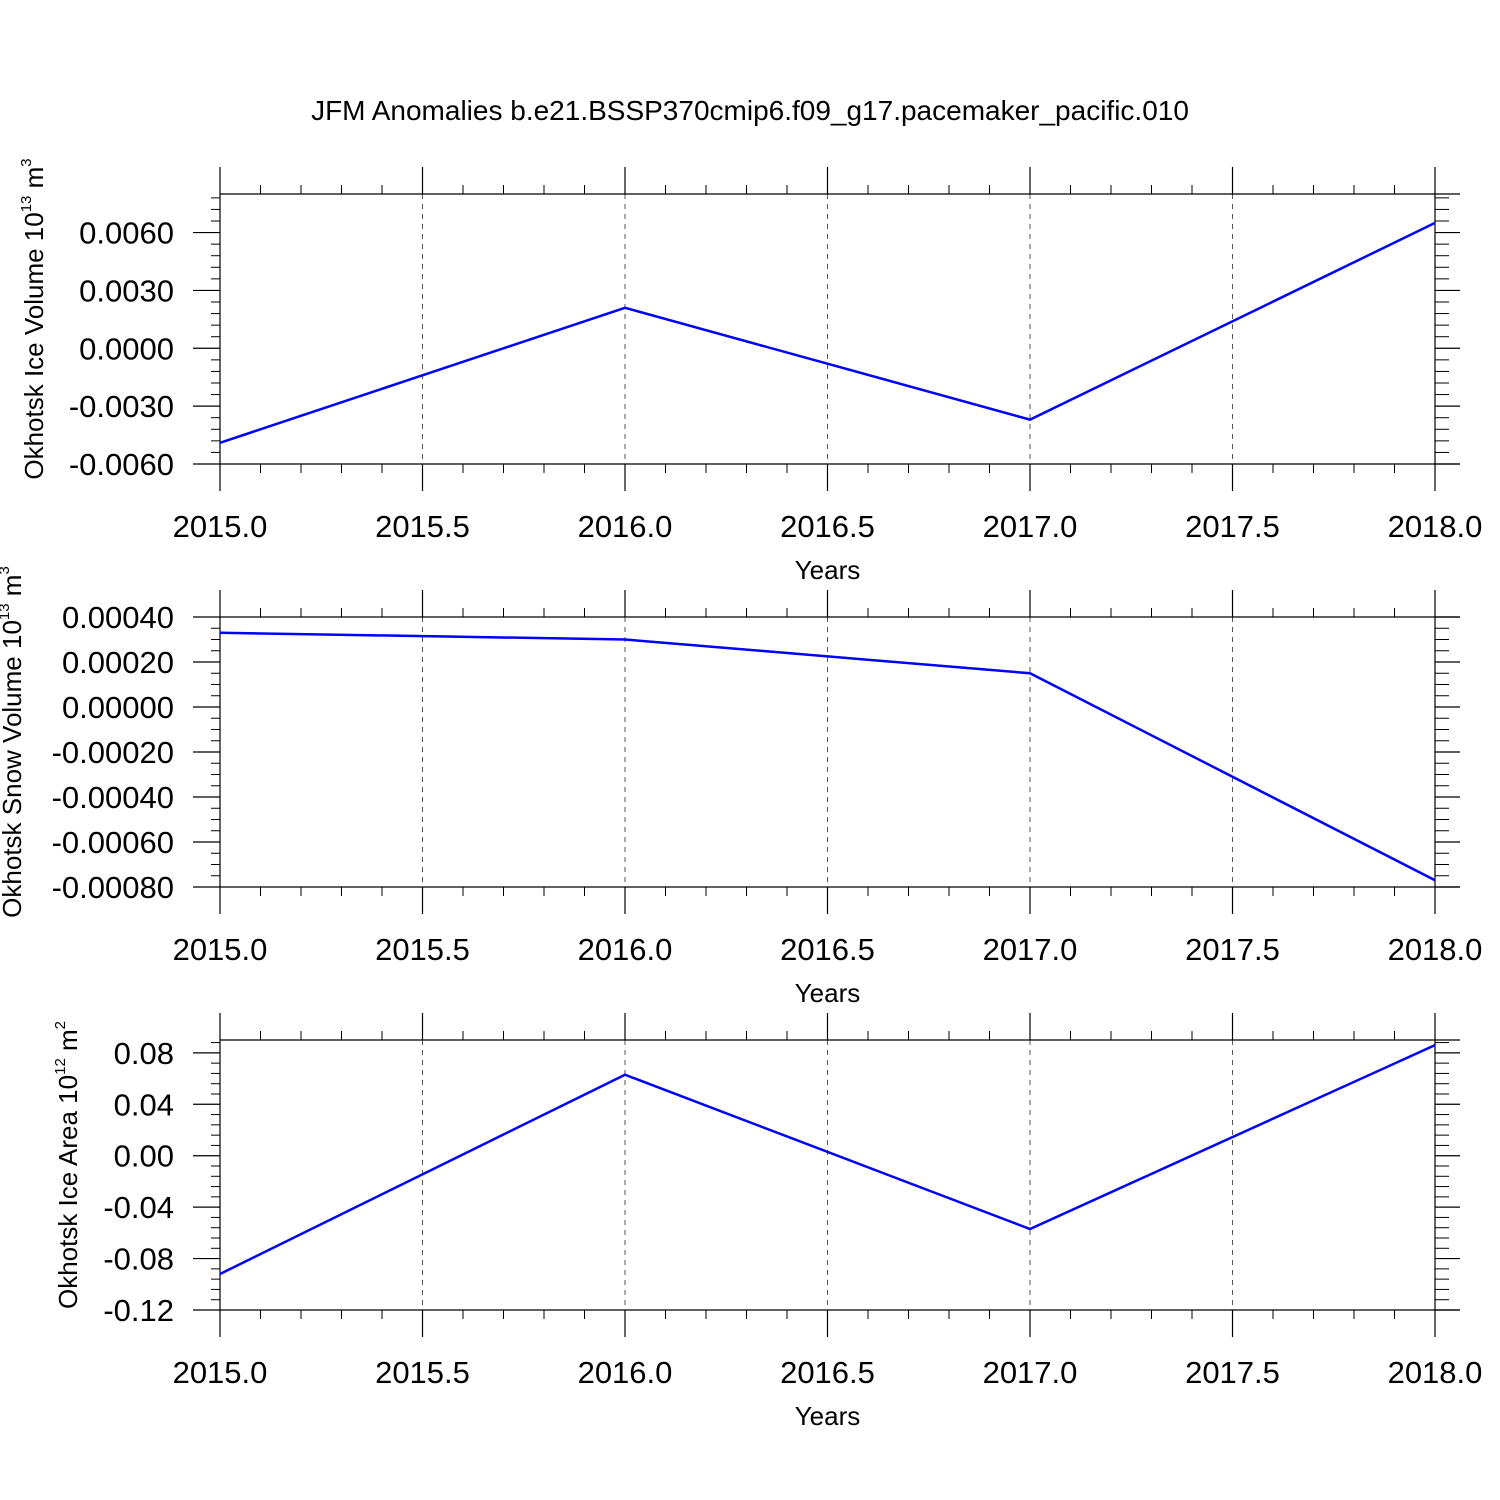  What do you see at coordinates (126, 348) in the screenshot?
I see `y-tick-label: 0.0000` at bounding box center [126, 348].